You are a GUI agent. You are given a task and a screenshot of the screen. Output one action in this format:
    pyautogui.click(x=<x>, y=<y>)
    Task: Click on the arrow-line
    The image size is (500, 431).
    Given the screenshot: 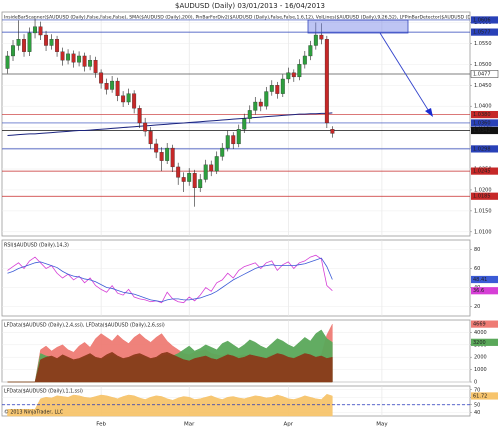 What is the action you would take?
    pyautogui.click(x=405, y=73)
    